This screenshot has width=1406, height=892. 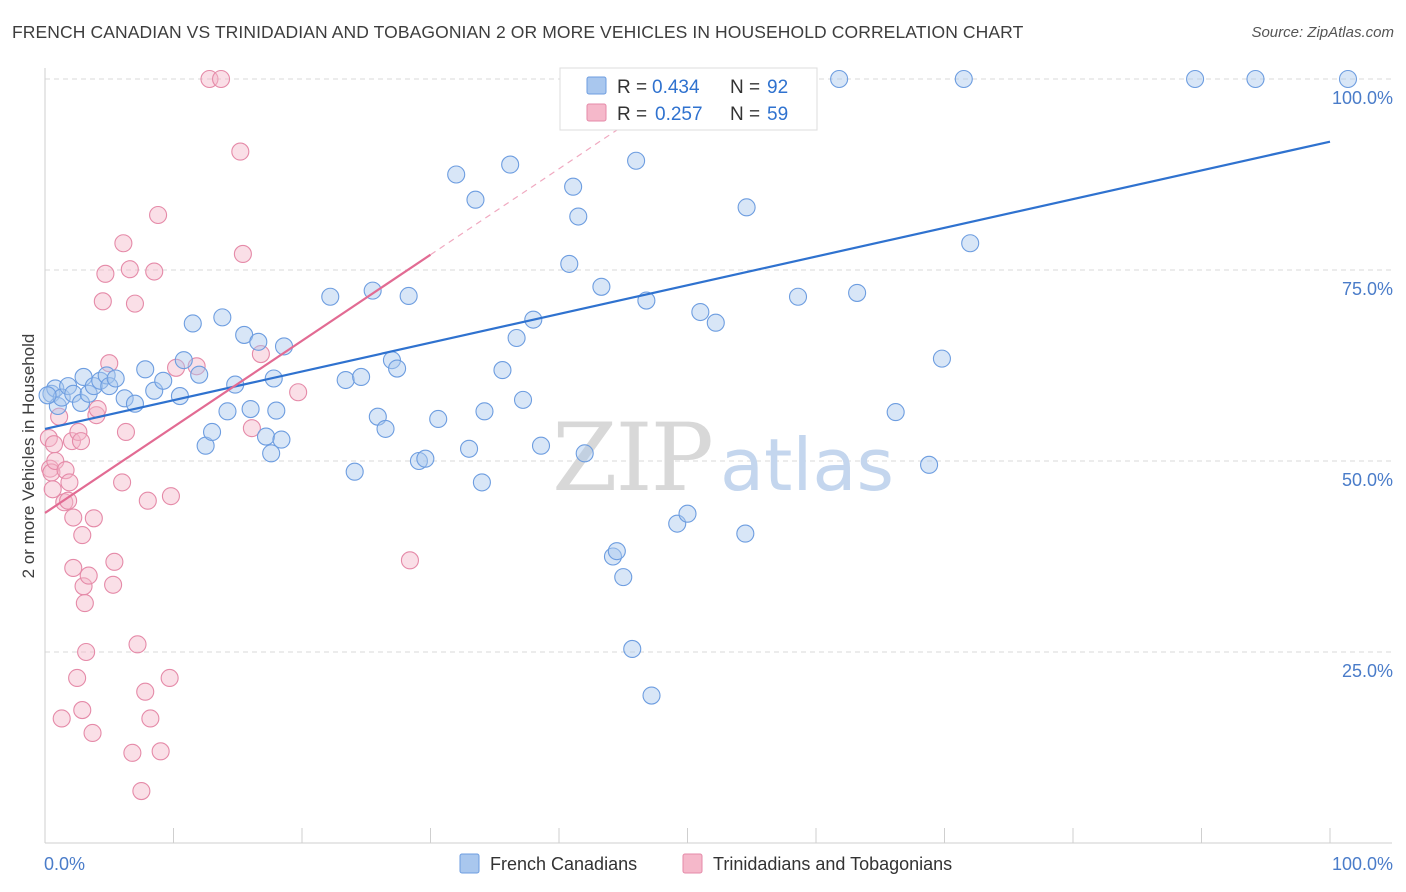 What do you see at coordinates (632, 458) in the screenshot?
I see `watermark-zip: ZIP` at bounding box center [632, 458].